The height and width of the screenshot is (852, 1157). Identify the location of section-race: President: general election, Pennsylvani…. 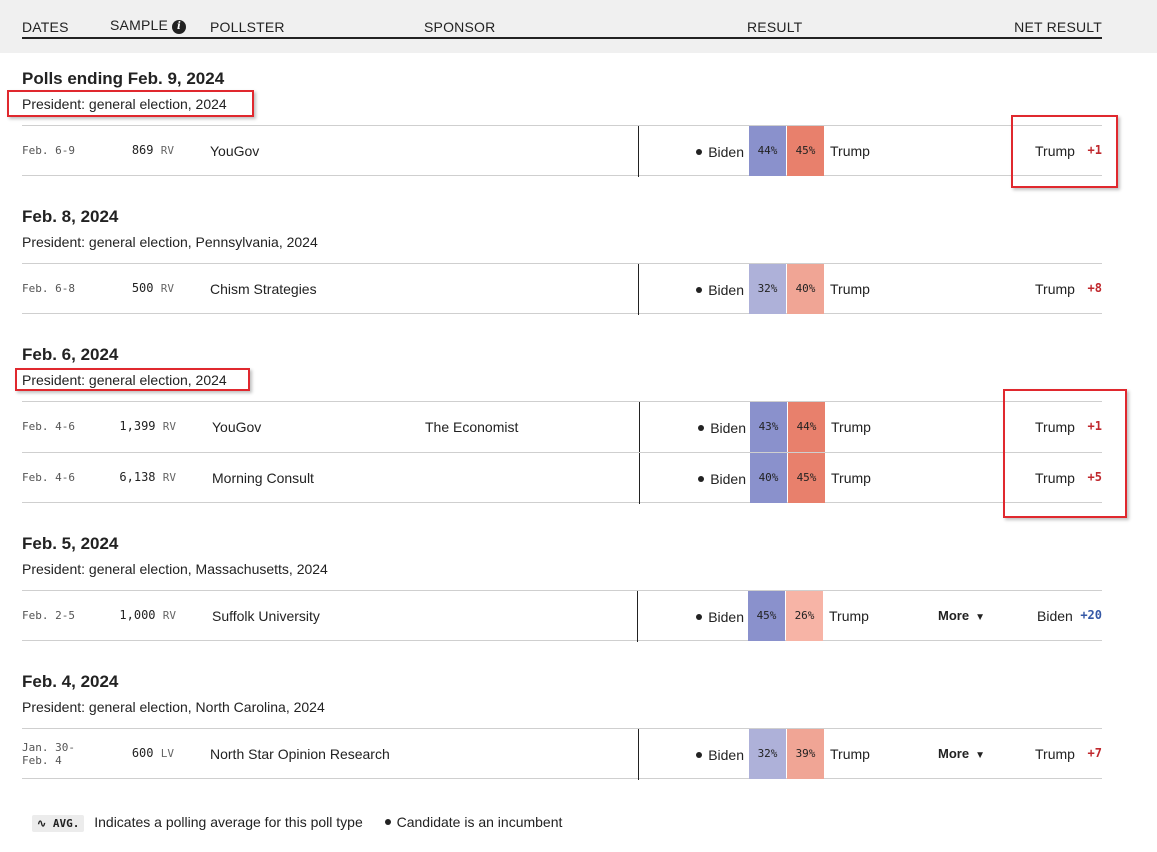
(170, 242).